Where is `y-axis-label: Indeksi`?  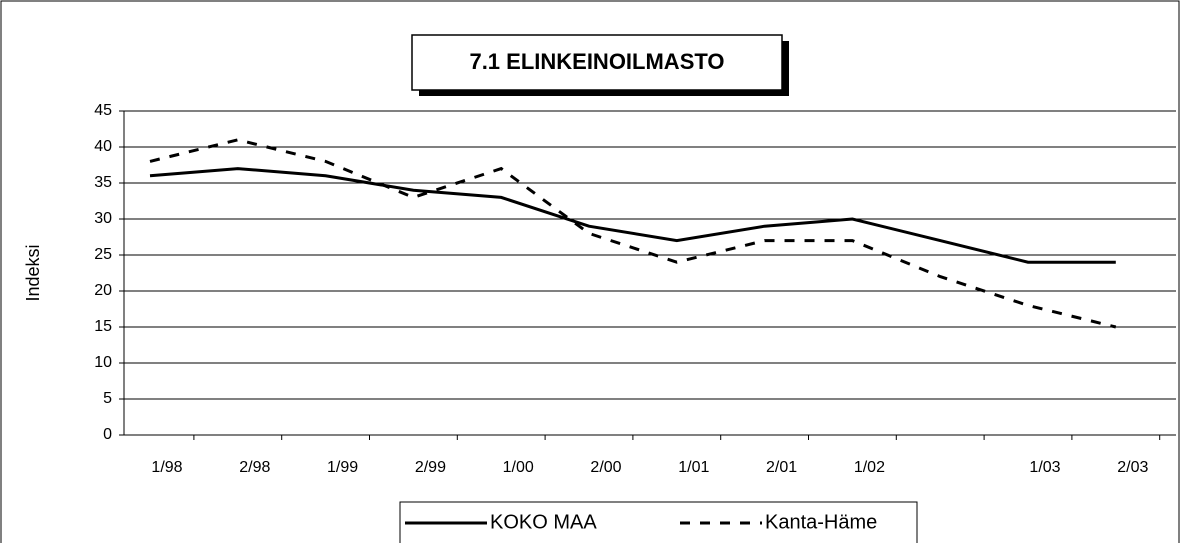 y-axis-label: Indeksi is located at coordinates (33, 272).